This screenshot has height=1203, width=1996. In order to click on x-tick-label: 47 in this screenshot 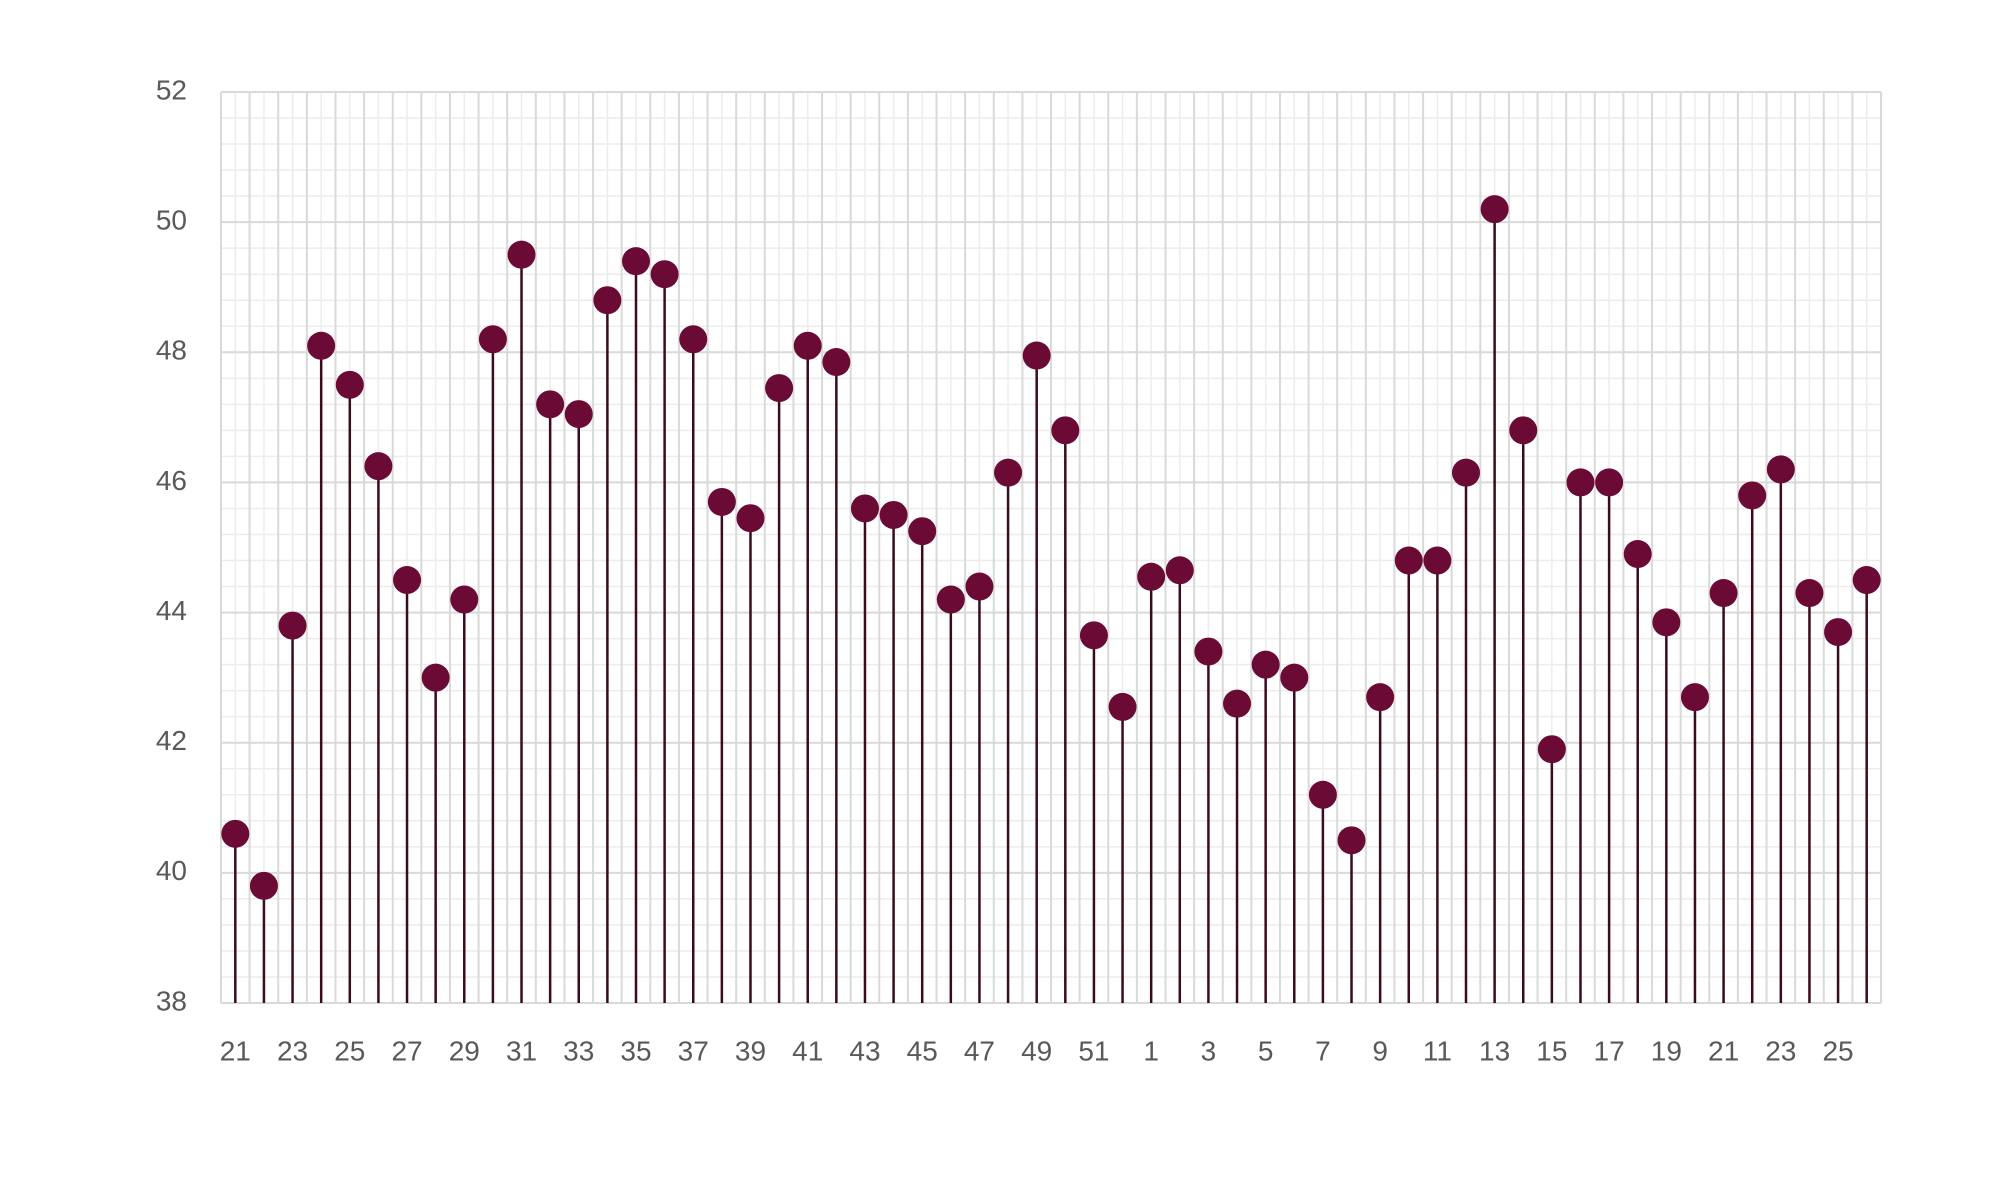, I will do `click(979, 1050)`.